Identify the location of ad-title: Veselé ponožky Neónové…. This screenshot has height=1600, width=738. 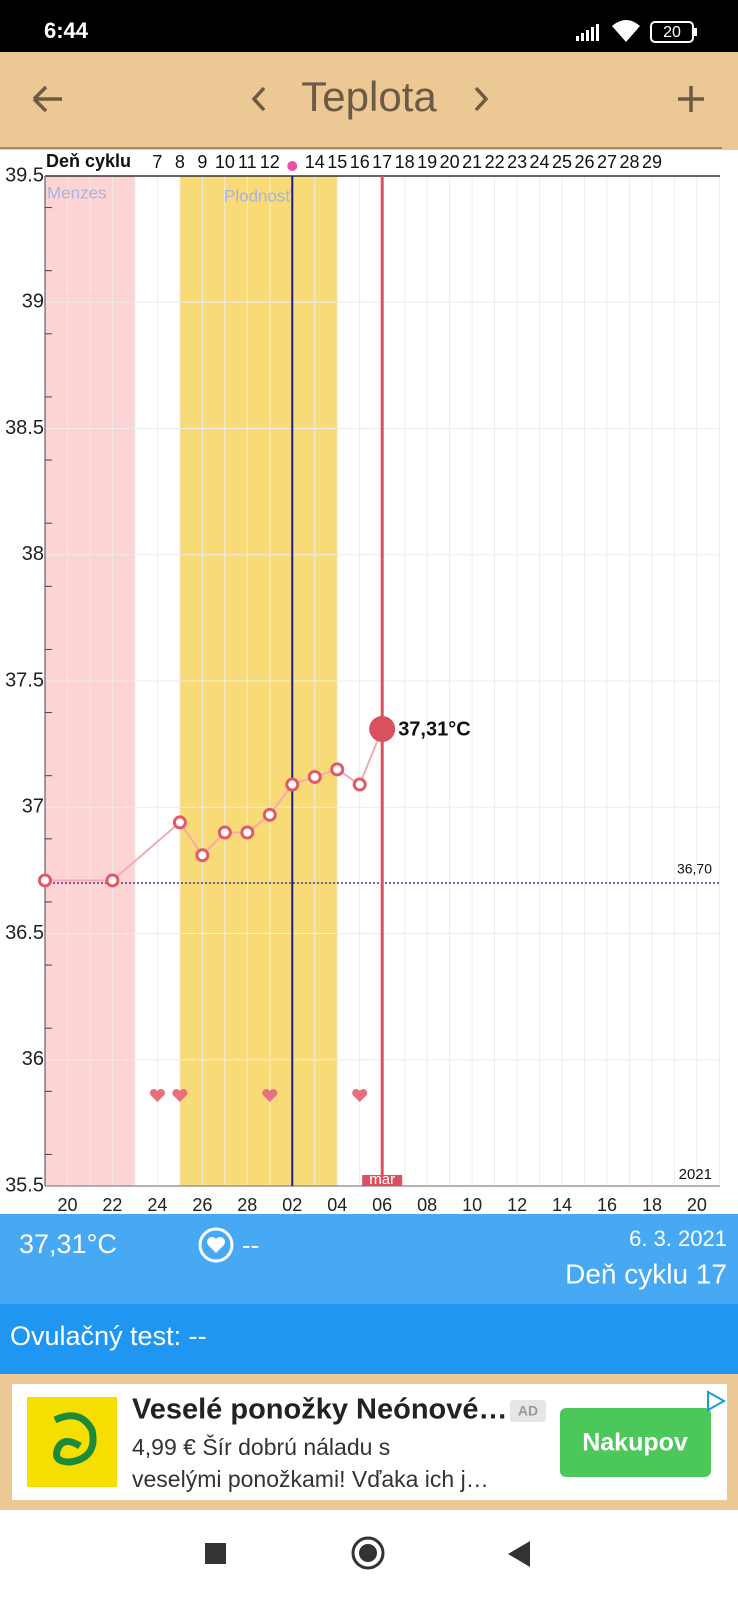
(320, 1410).